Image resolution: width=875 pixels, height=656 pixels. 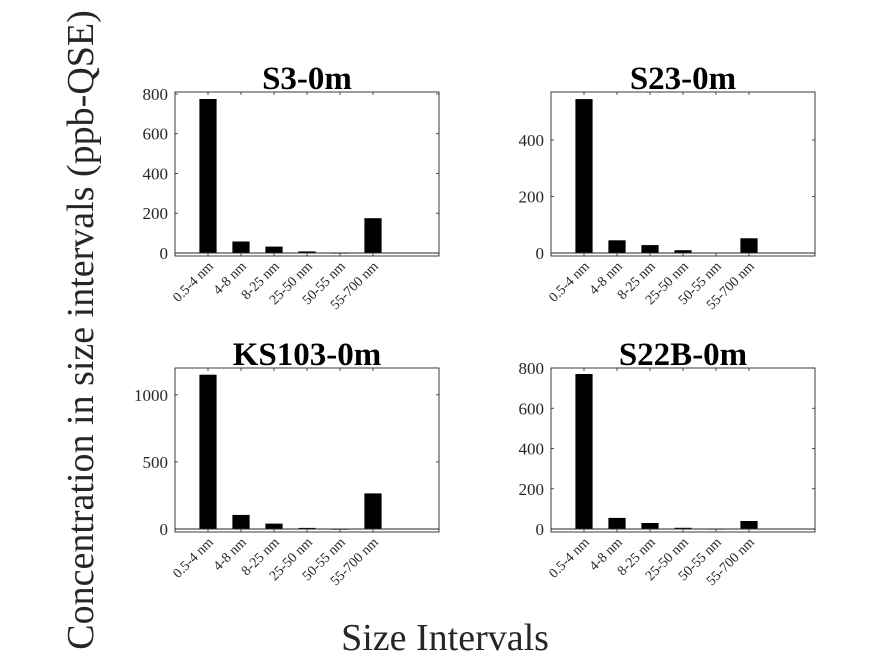 What do you see at coordinates (151, 395) in the screenshot?
I see `y-tick-label: 1000` at bounding box center [151, 395].